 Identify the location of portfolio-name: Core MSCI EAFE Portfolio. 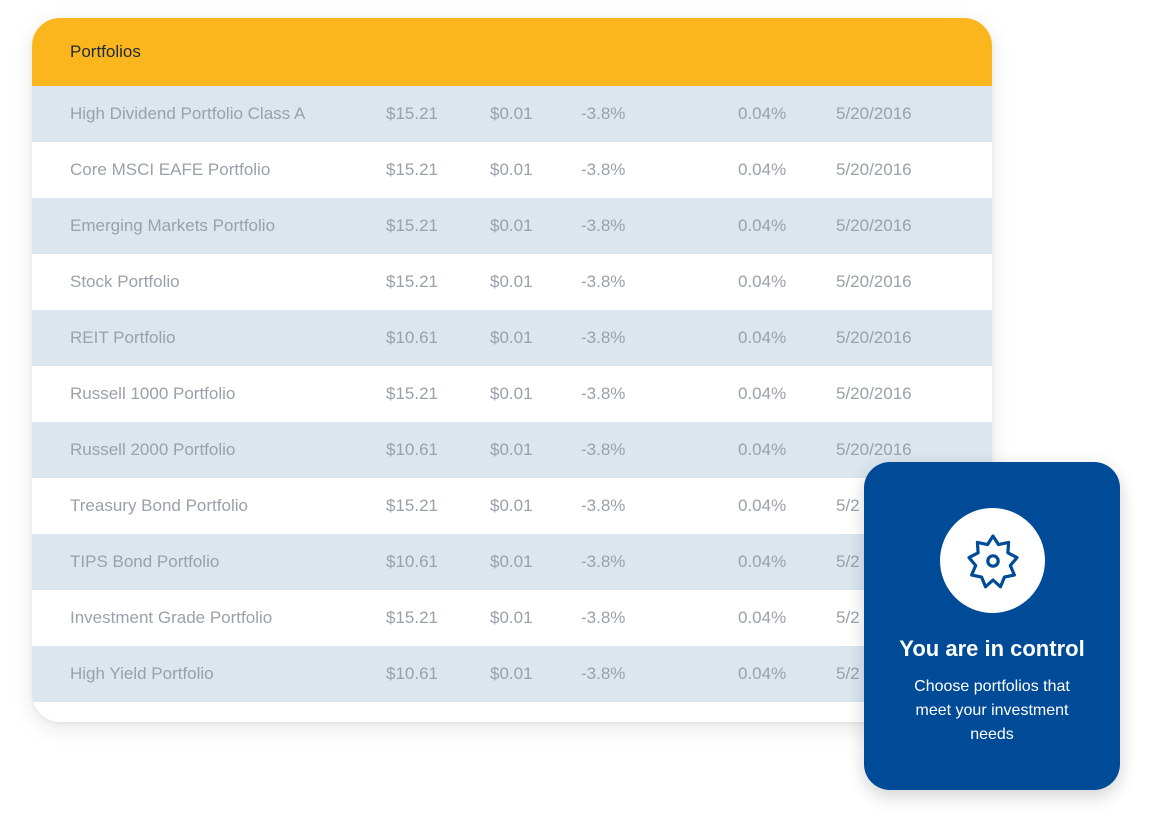
(170, 169).